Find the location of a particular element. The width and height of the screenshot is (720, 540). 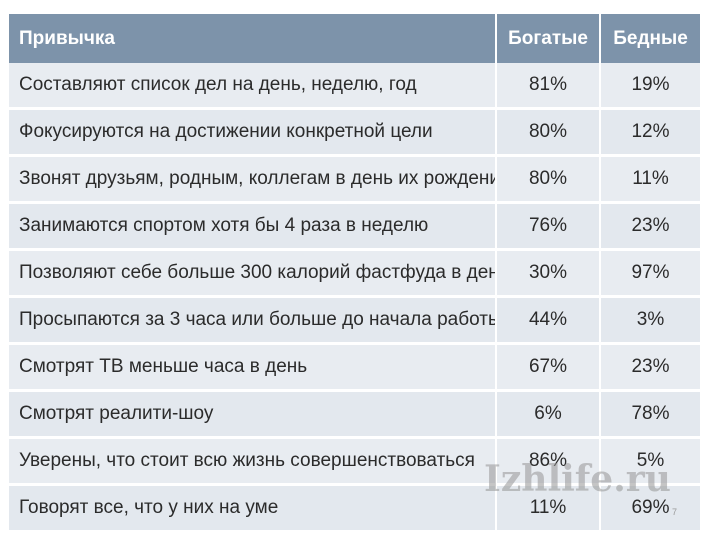

column-header-poor: Бедные is located at coordinates (650, 38).